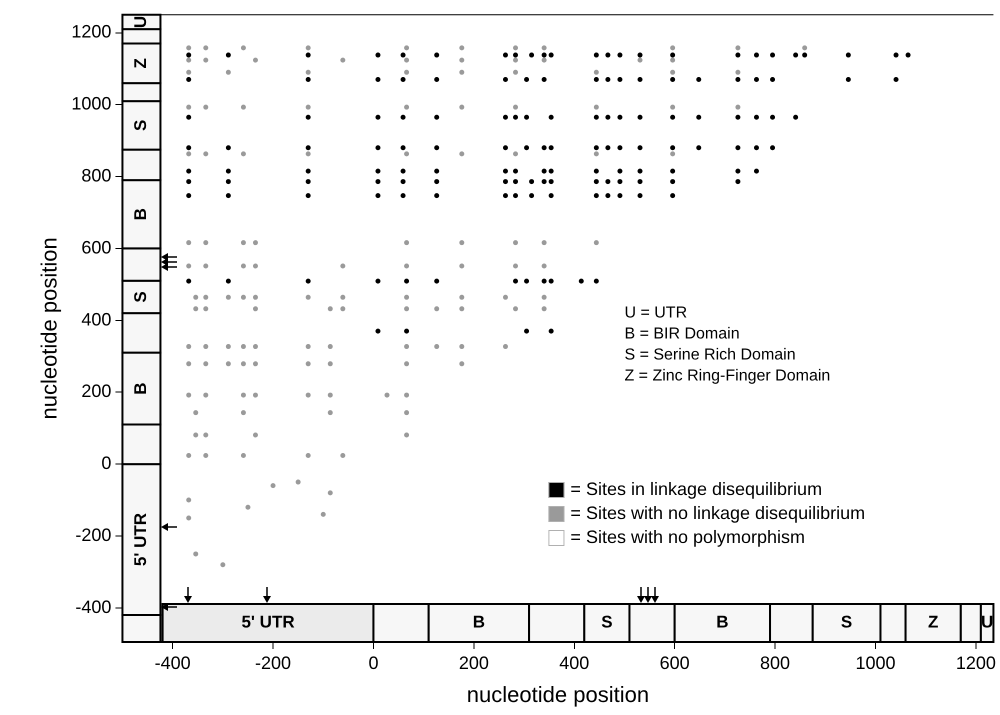  I want to click on x-axis-title: nucleotide position, so click(558, 694).